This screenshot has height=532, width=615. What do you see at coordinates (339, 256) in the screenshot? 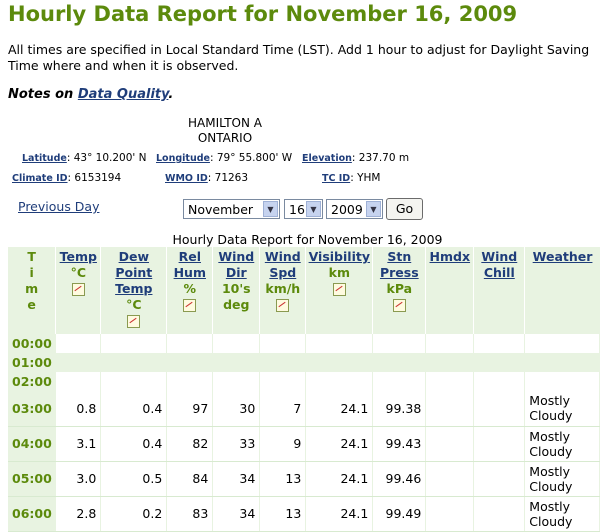
I see `visibility-header-link: Visibility` at bounding box center [339, 256].